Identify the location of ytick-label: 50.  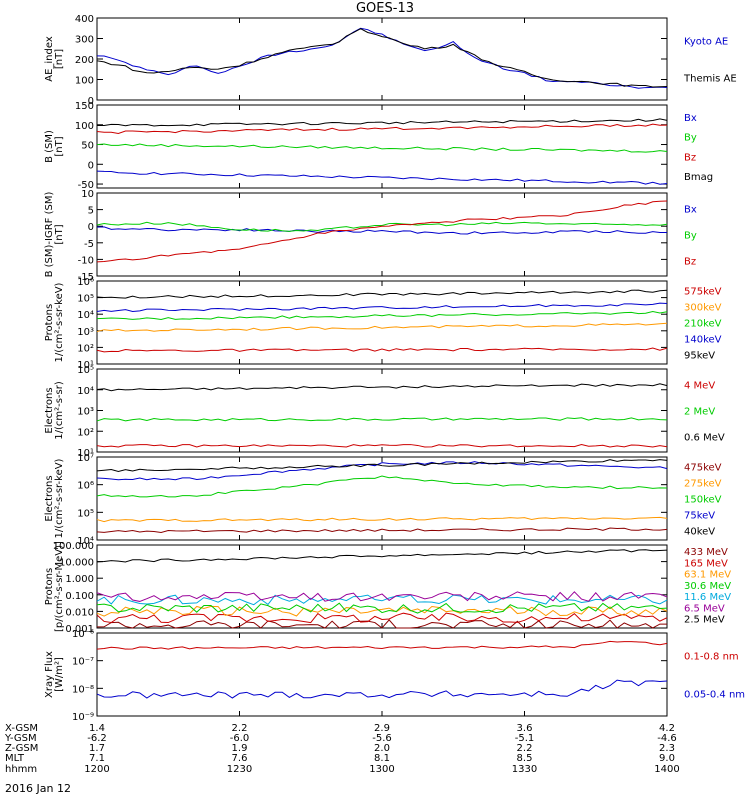
(87, 146).